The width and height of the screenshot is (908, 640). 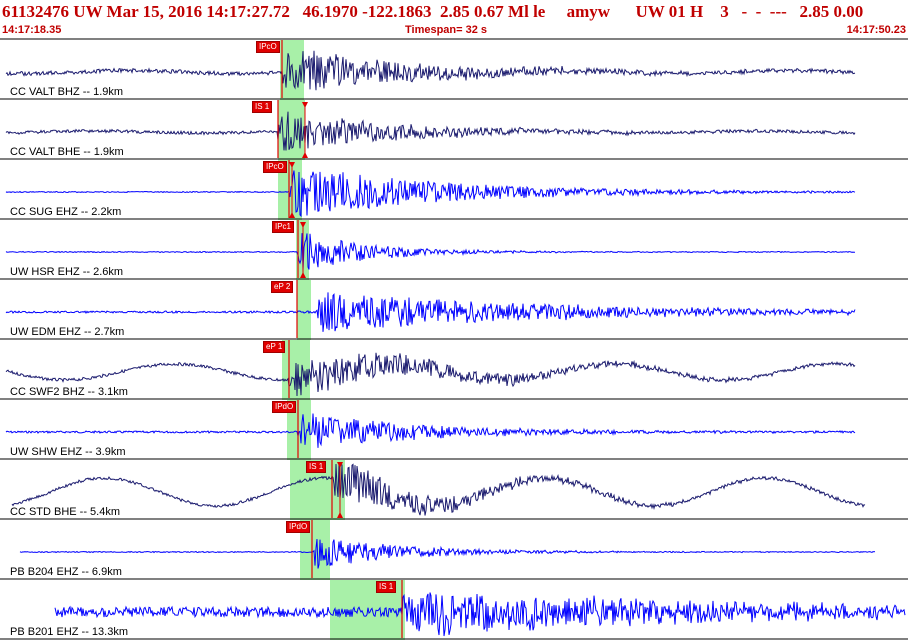 What do you see at coordinates (274, 347) in the screenshot?
I see `pick-tag: eP 1` at bounding box center [274, 347].